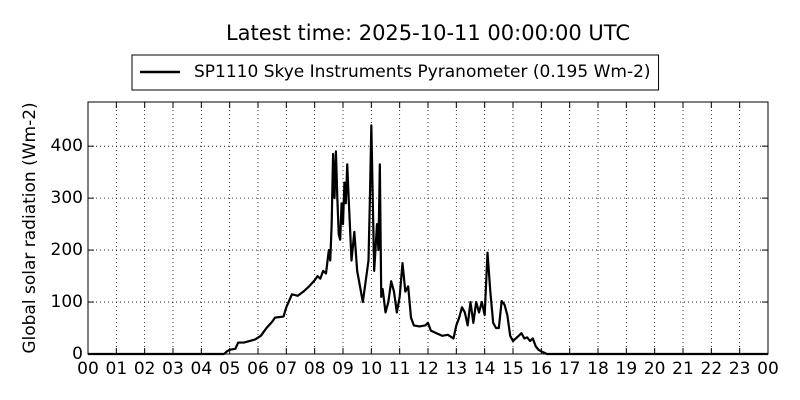 This screenshot has height=400, width=800. What do you see at coordinates (258, 369) in the screenshot?
I see `x-tick-label: 06` at bounding box center [258, 369].